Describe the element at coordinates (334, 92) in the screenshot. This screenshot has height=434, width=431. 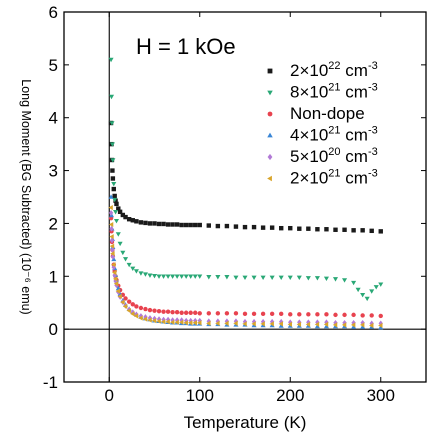
I see `legend-label: 8×1021 cm-3` at that location.